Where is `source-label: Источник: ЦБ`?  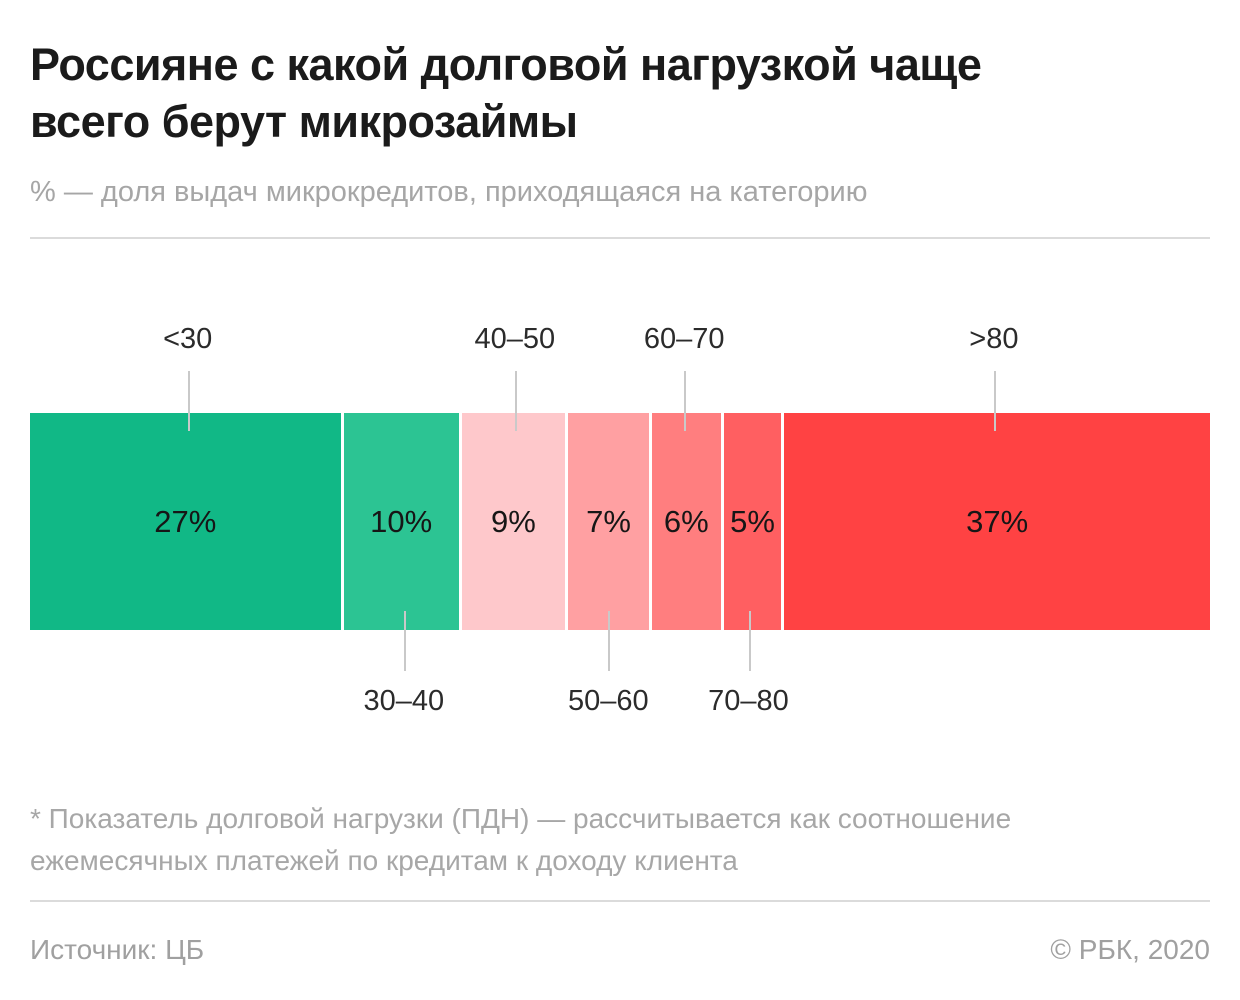 source-label: Источник: ЦБ is located at coordinates (117, 949).